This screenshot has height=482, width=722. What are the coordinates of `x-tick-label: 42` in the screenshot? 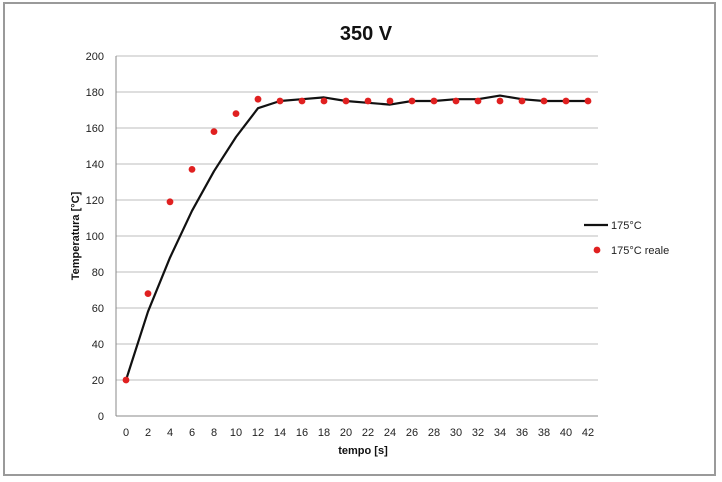 It's located at (588, 433).